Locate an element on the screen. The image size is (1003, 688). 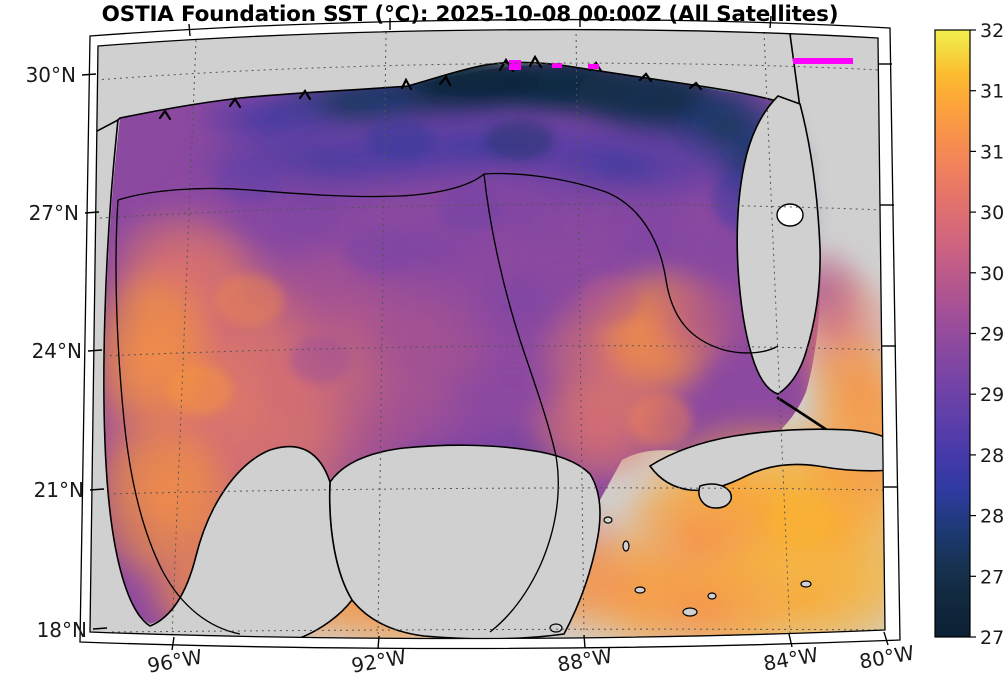
cbar-label-27.5: 27.5 is located at coordinates (991, 577).